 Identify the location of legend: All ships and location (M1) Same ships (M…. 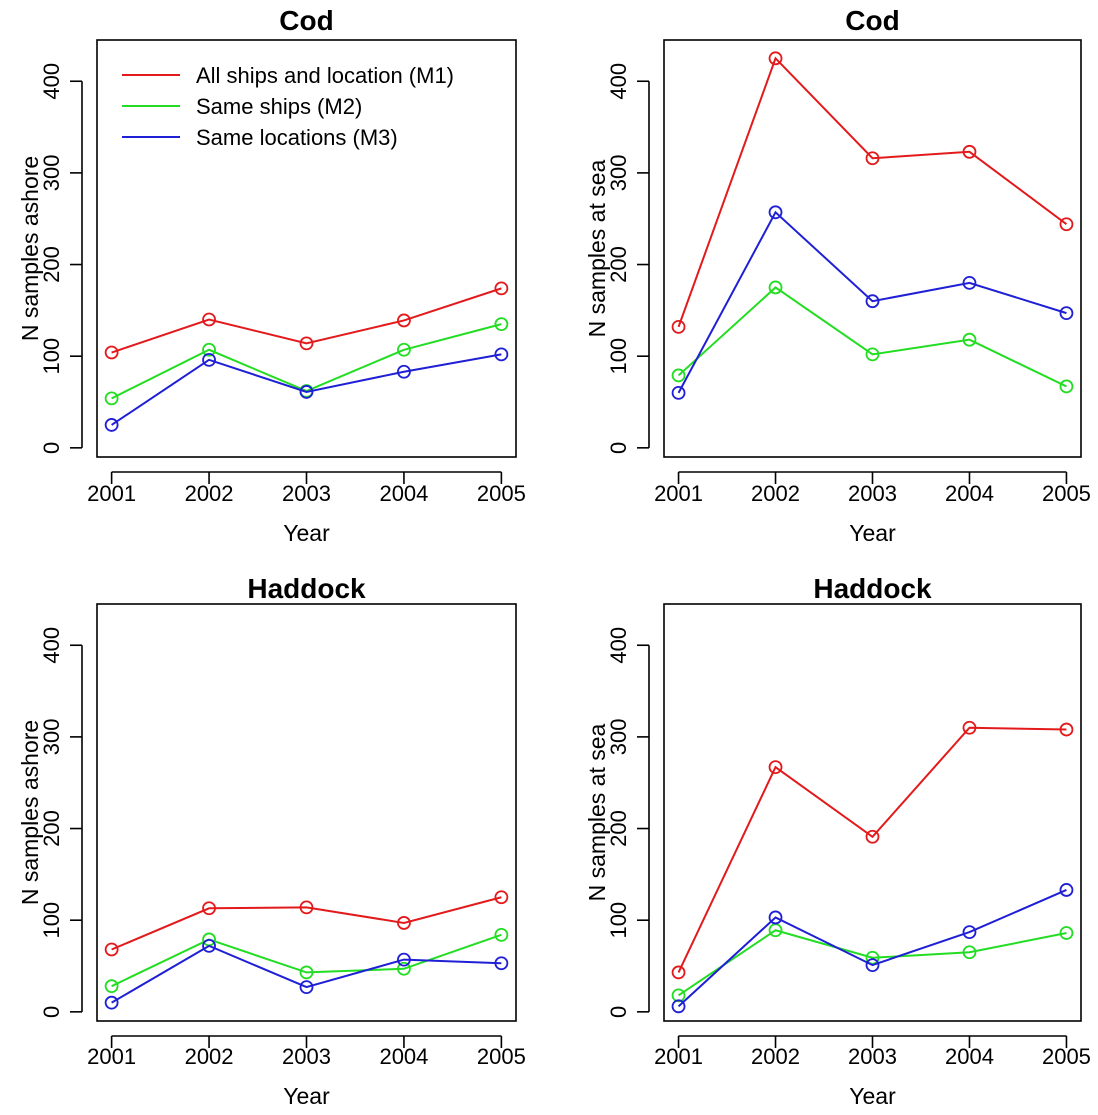
(288, 106).